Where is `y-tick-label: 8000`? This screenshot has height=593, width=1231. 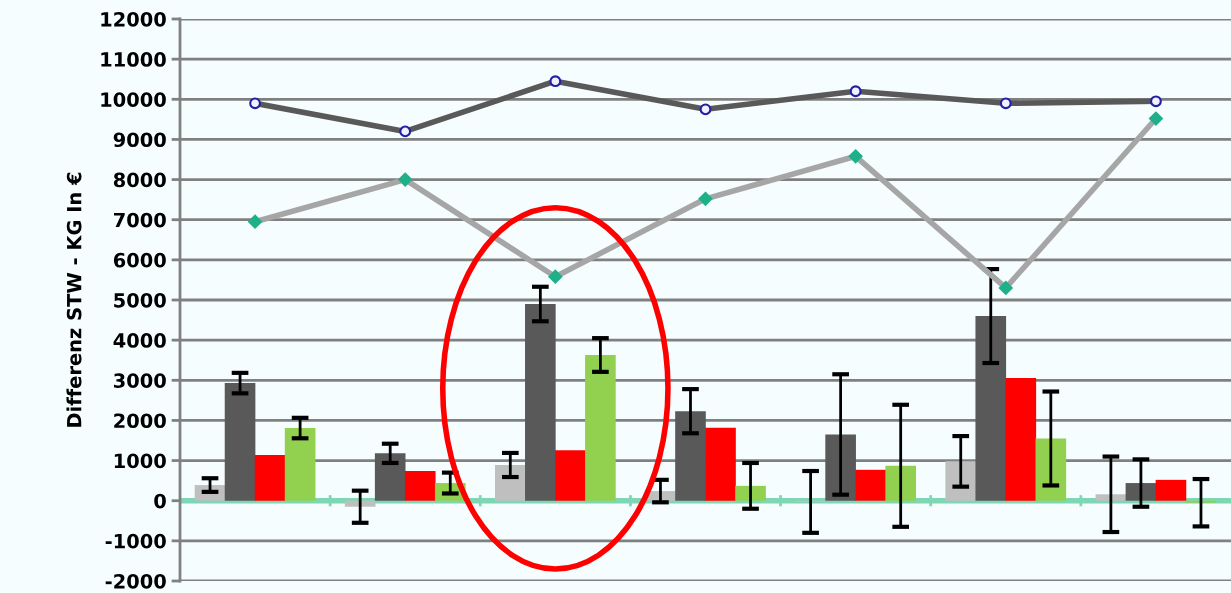 y-tick-label: 8000 is located at coordinates (139, 180).